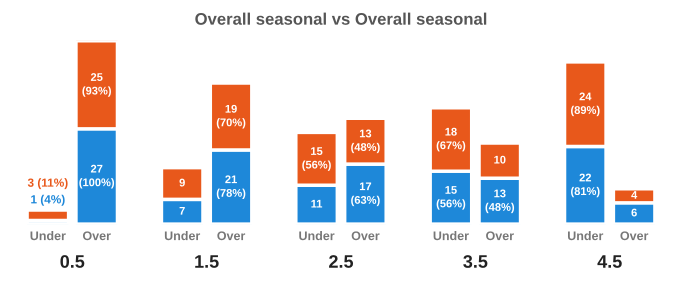 The width and height of the screenshot is (682, 291). I want to click on data-label: 7, so click(182, 210).